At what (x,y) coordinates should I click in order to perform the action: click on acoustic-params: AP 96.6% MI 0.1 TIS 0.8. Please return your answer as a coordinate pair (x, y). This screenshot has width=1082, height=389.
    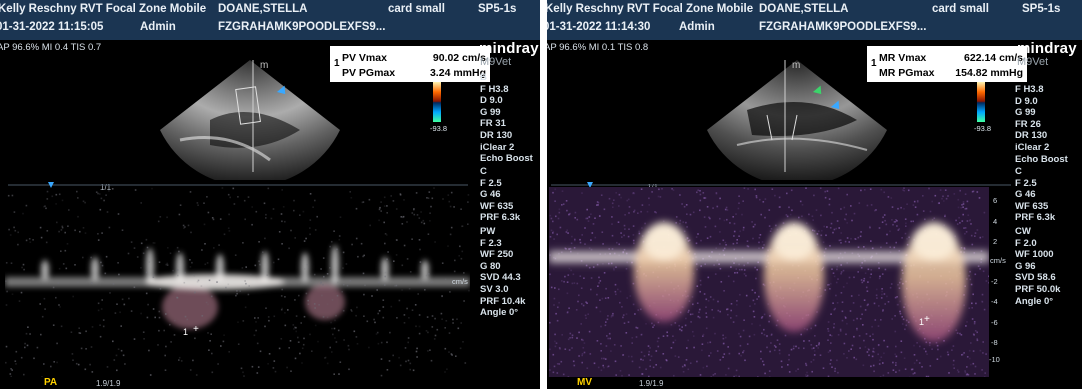
    Looking at the image, I should click on (598, 47).